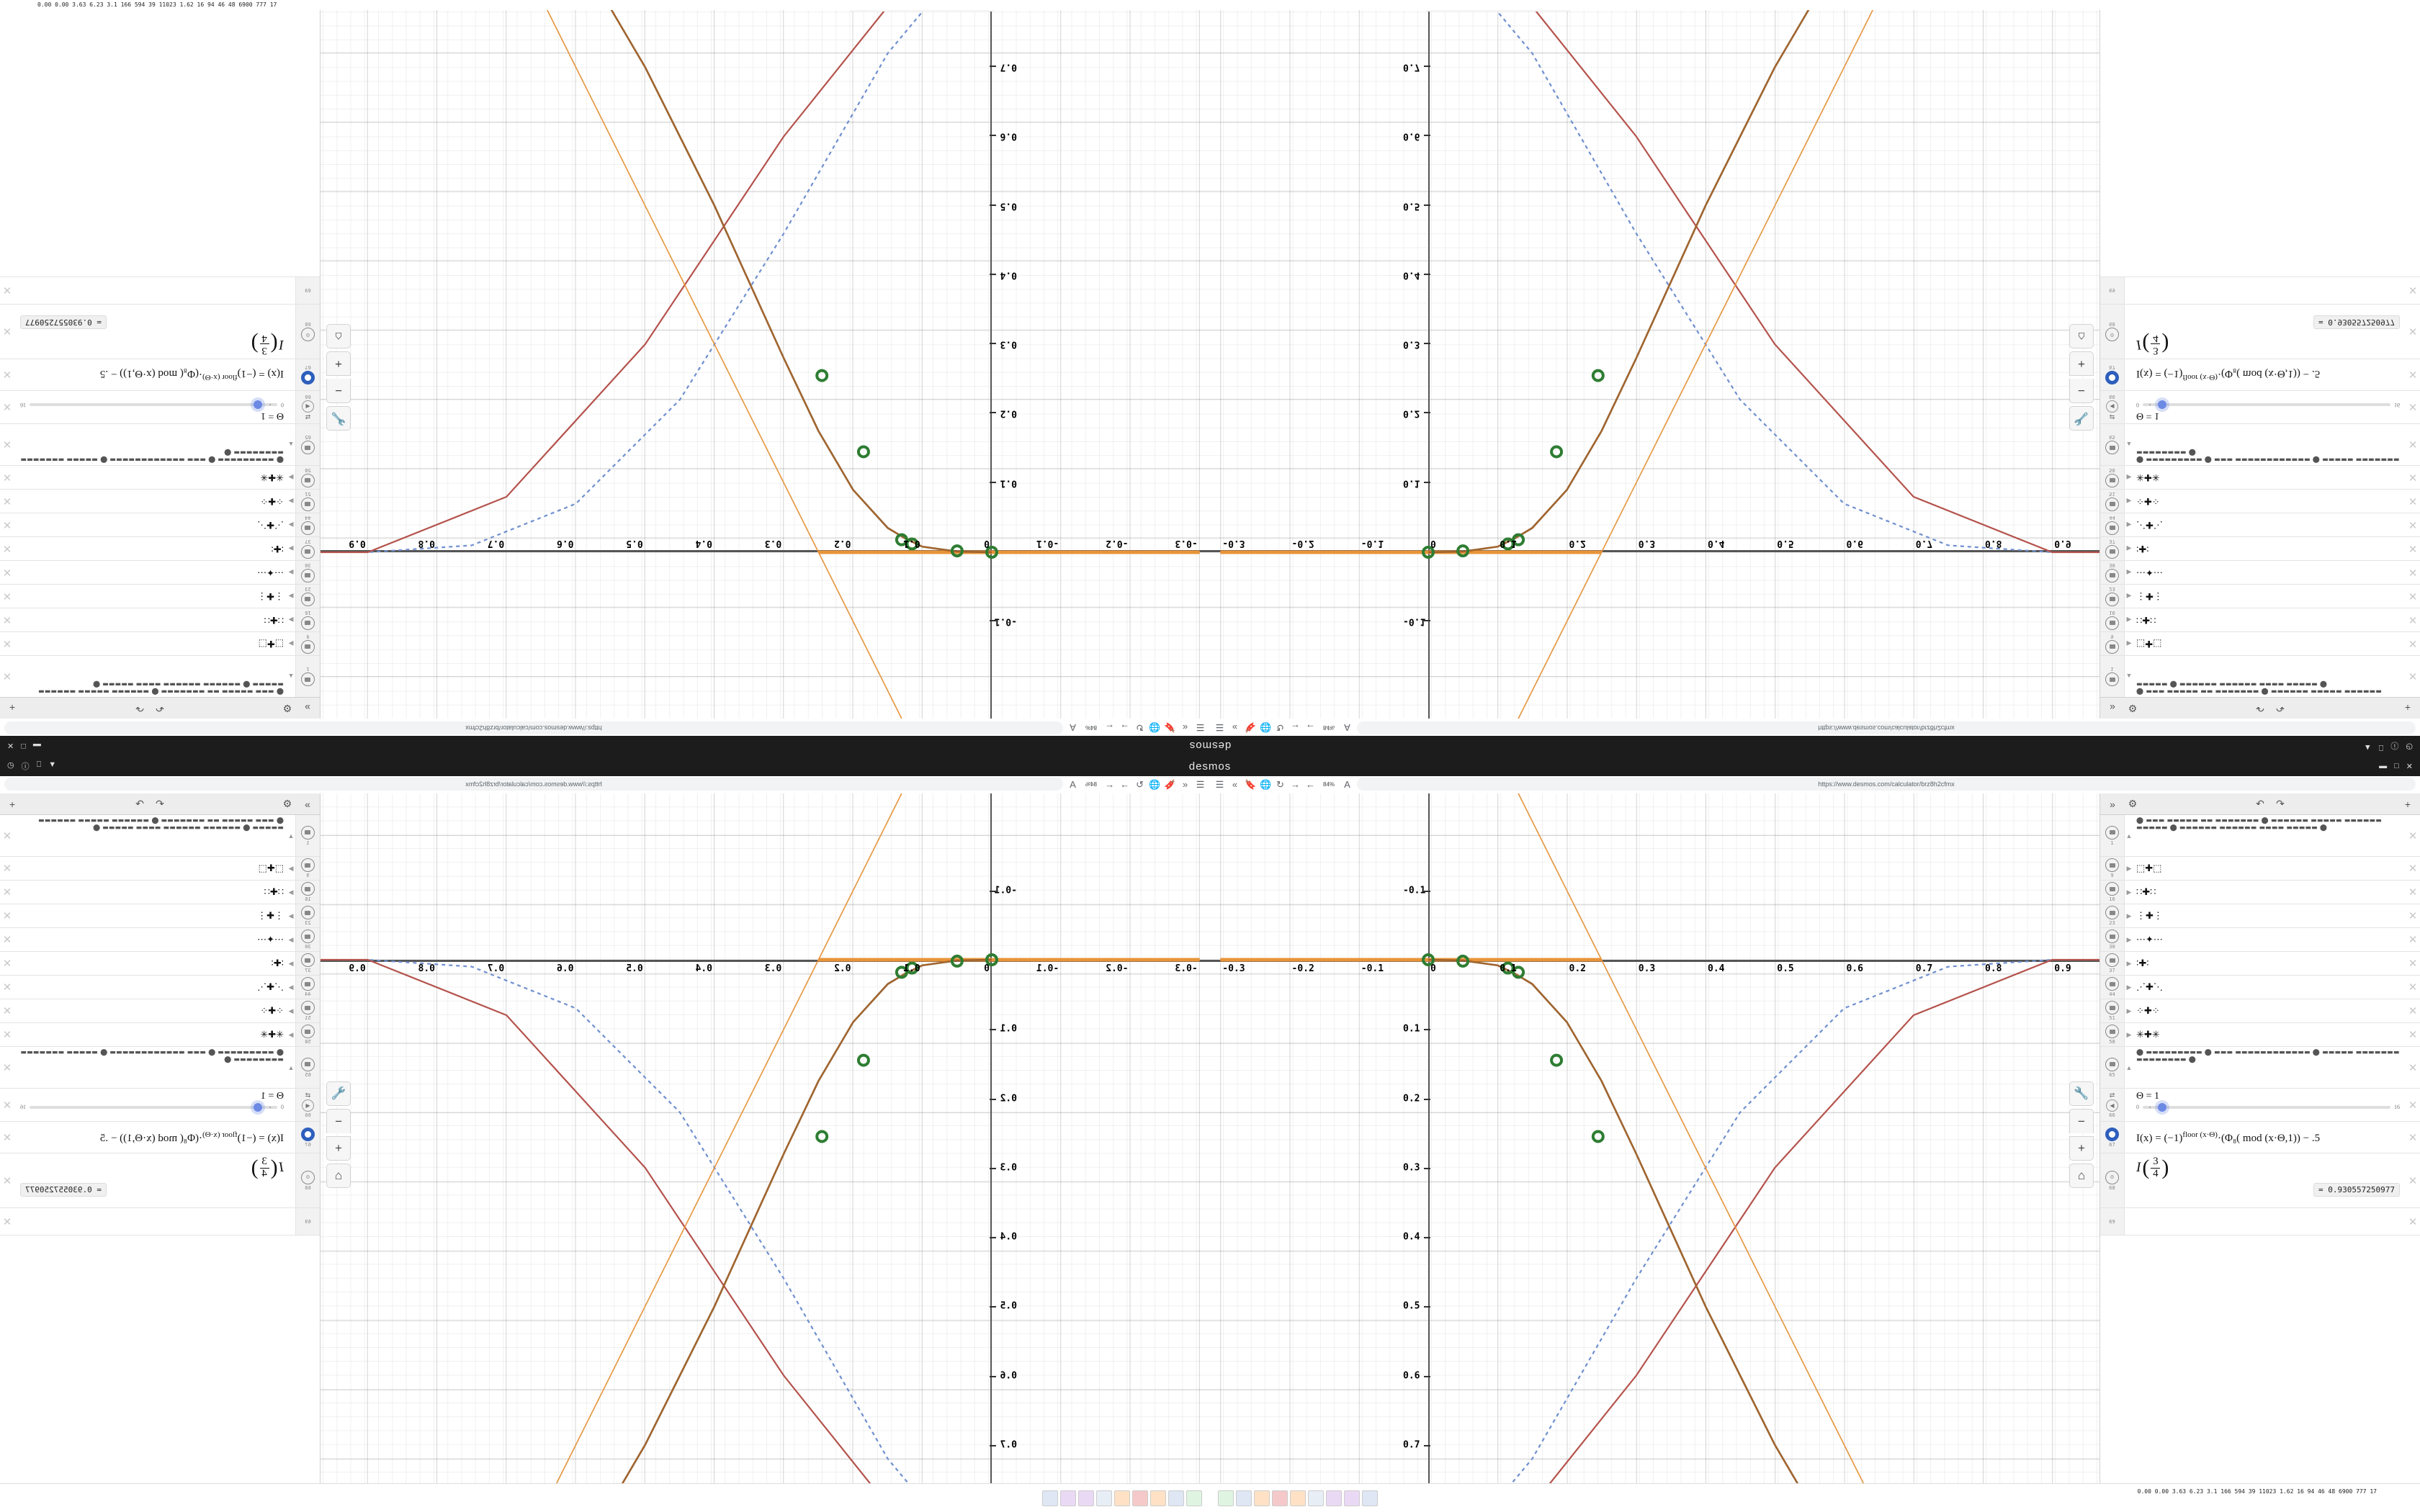 This screenshot has width=2420, height=1512. I want to click on slider-track: 0 16, so click(152, 405).